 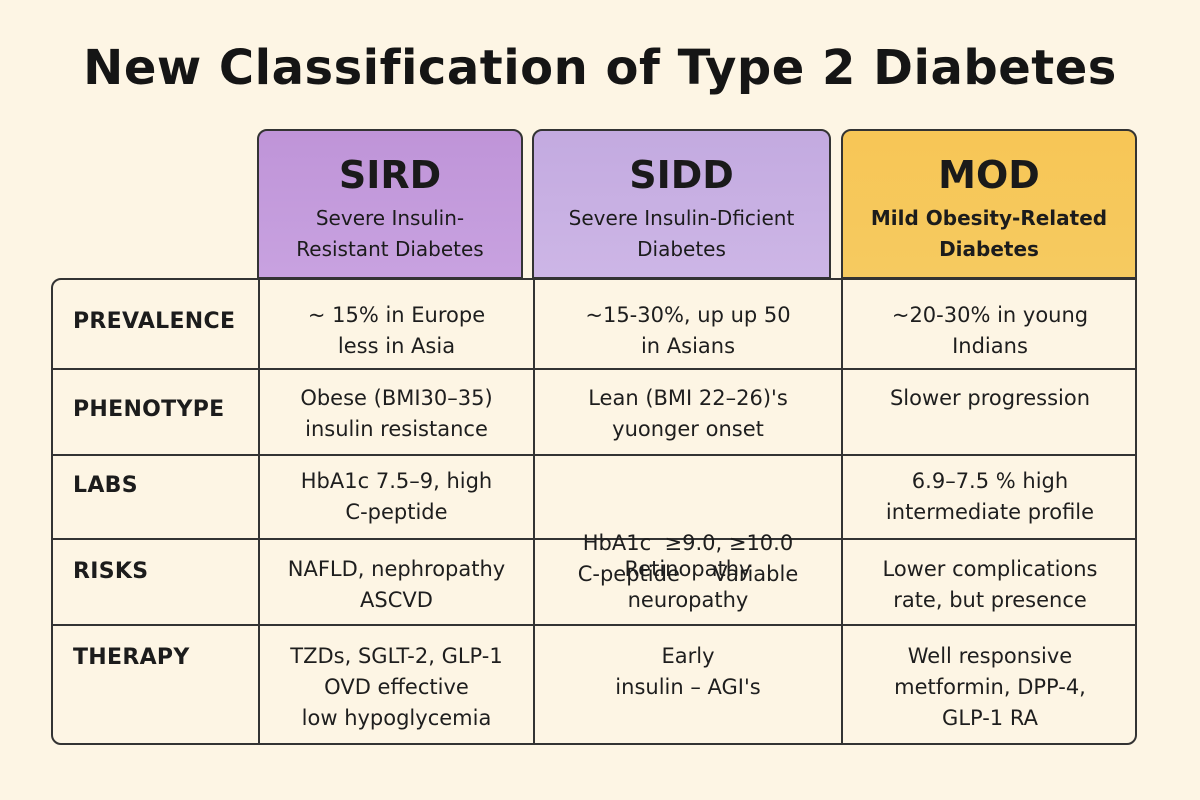 What do you see at coordinates (990, 496) in the screenshot?
I see `table-cell: 6.9–7.5 % high intermediate profile` at bounding box center [990, 496].